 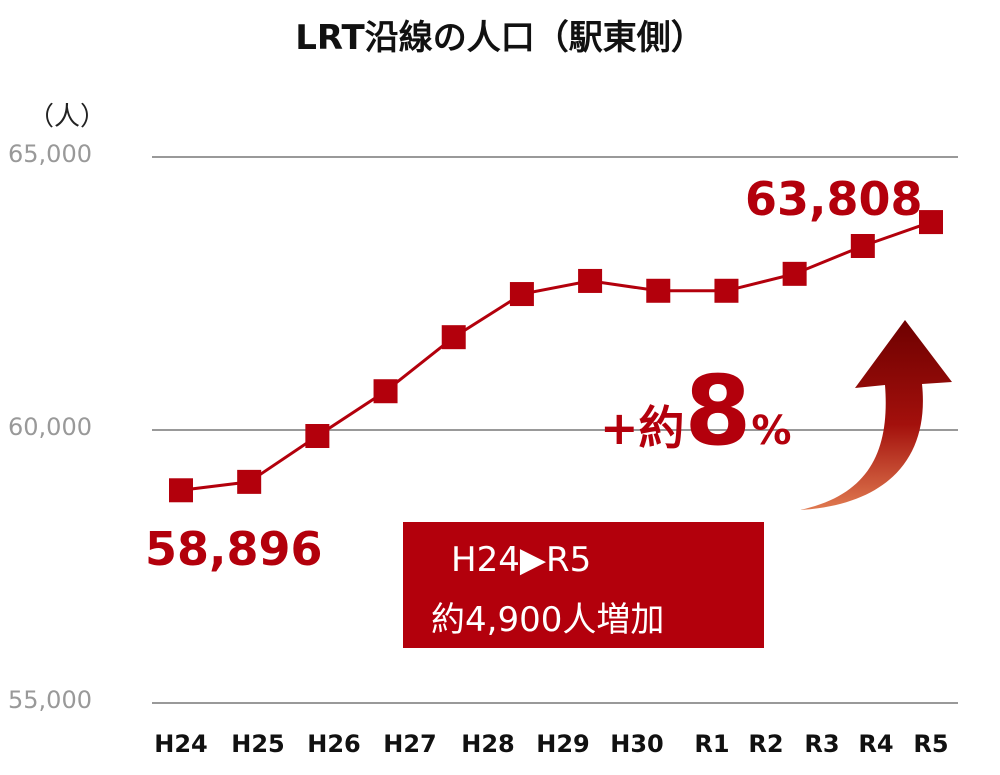 I want to click on last-value-label: 63,808, so click(x=834, y=199).